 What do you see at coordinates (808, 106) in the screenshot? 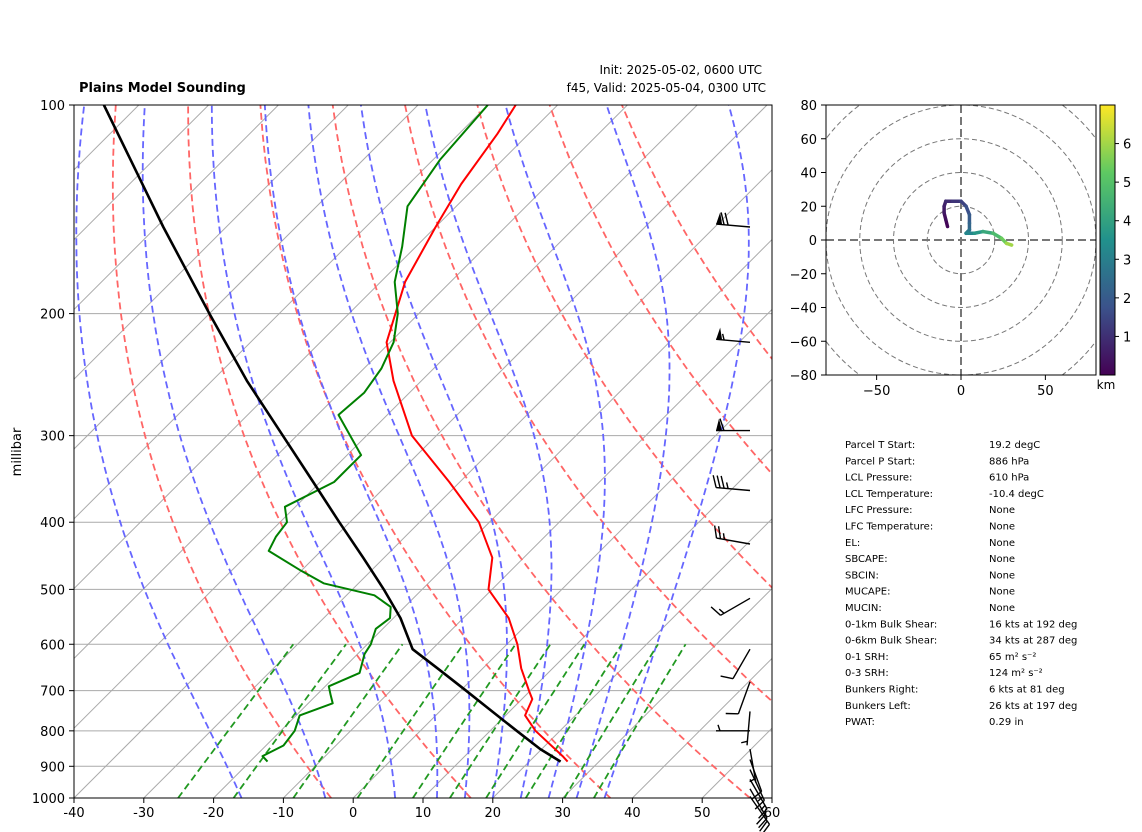
I see `hodo-y-tick-label: 80` at bounding box center [808, 106].